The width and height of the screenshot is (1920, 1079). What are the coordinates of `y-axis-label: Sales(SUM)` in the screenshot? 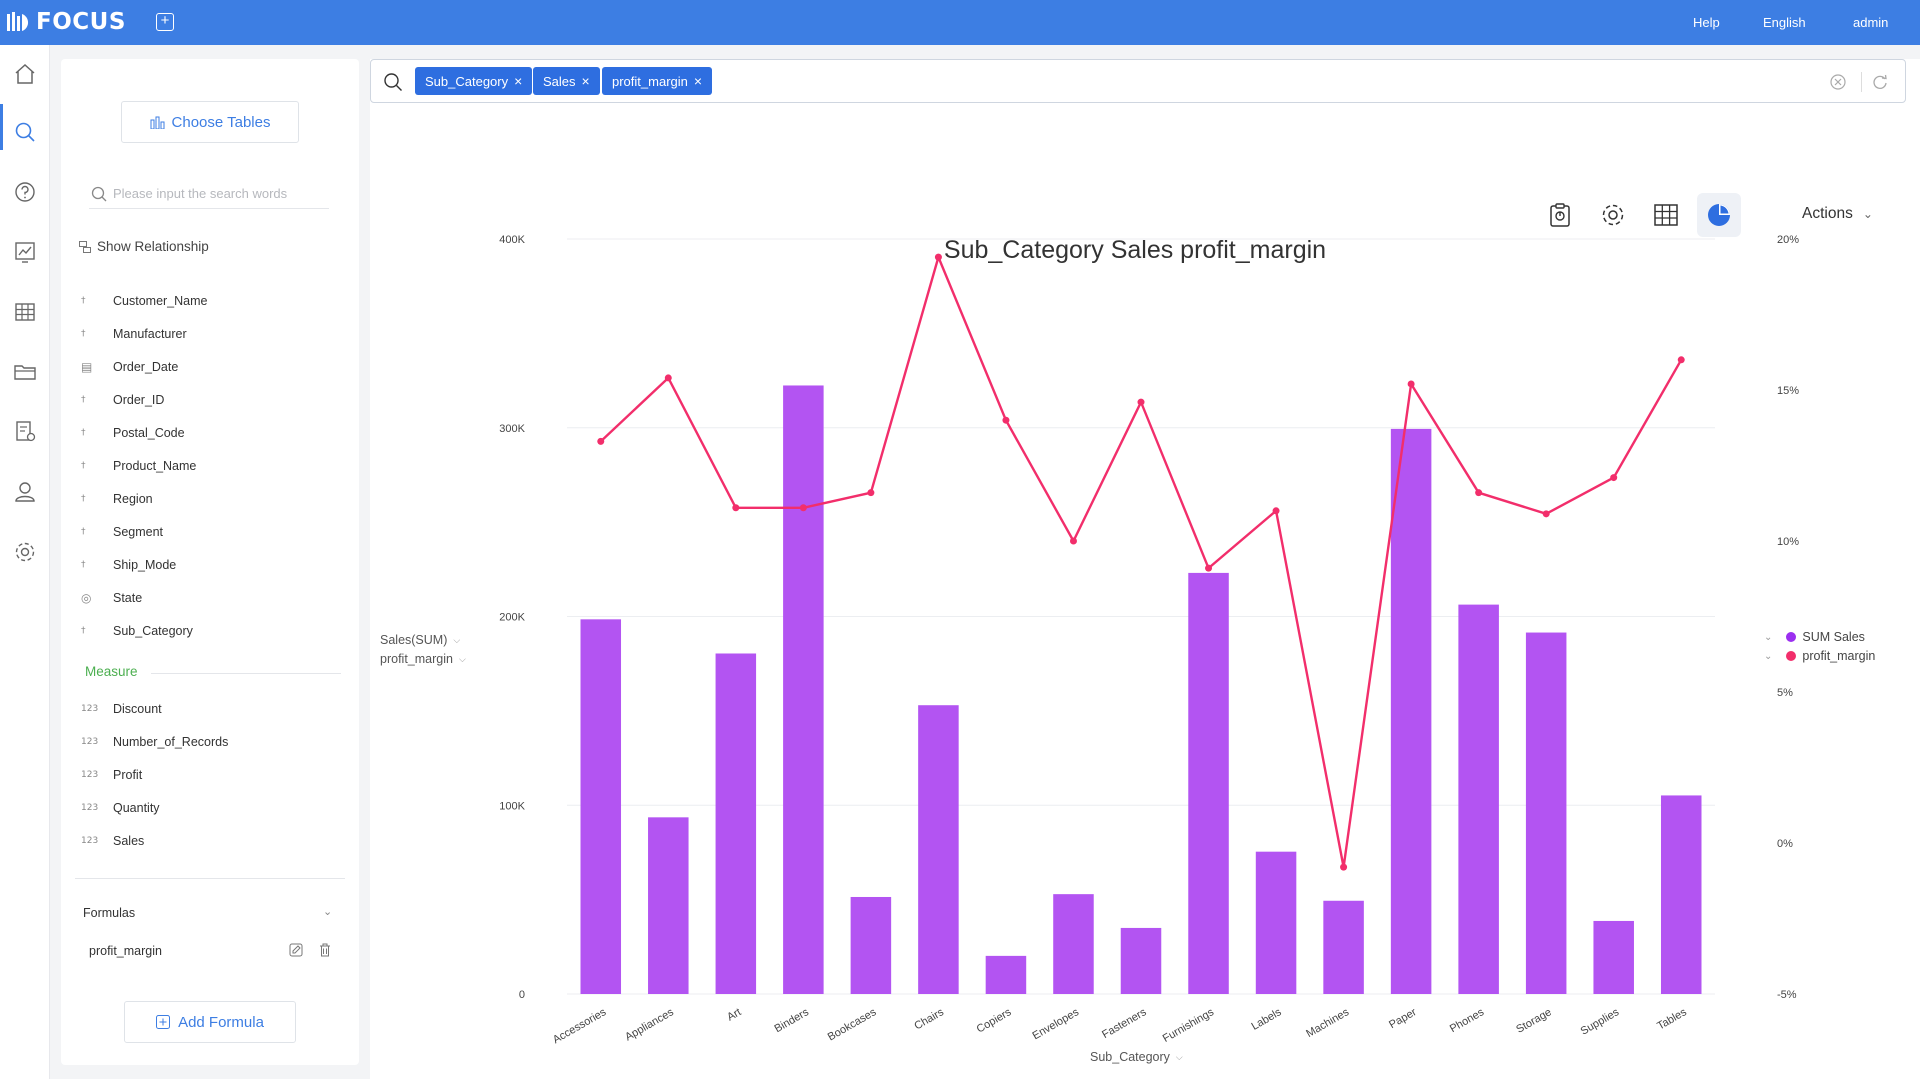 It's located at (414, 640).